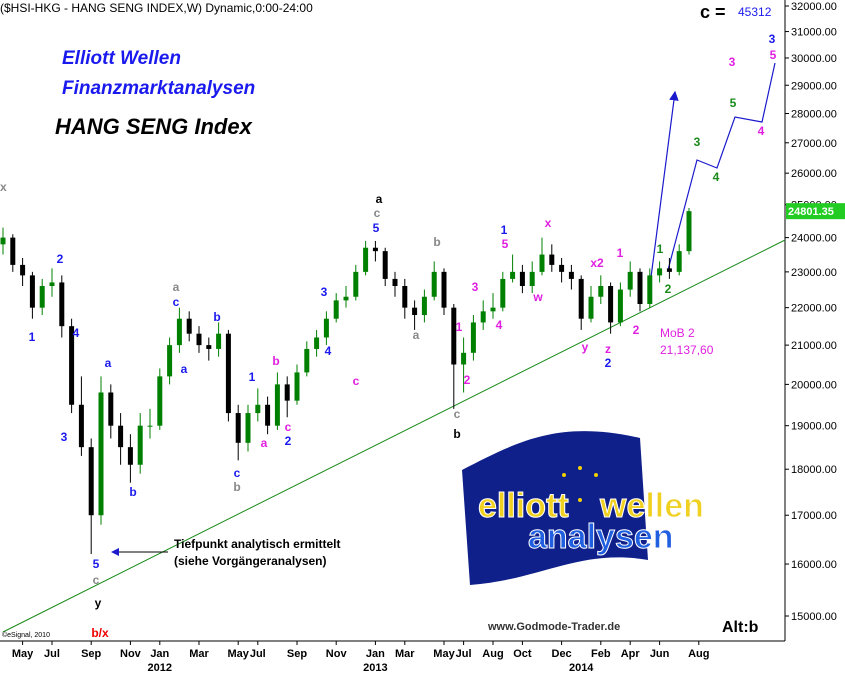 The image size is (845, 676). Describe the element at coordinates (562, 654) in the screenshot. I see `x-tick-label: Dec` at that location.